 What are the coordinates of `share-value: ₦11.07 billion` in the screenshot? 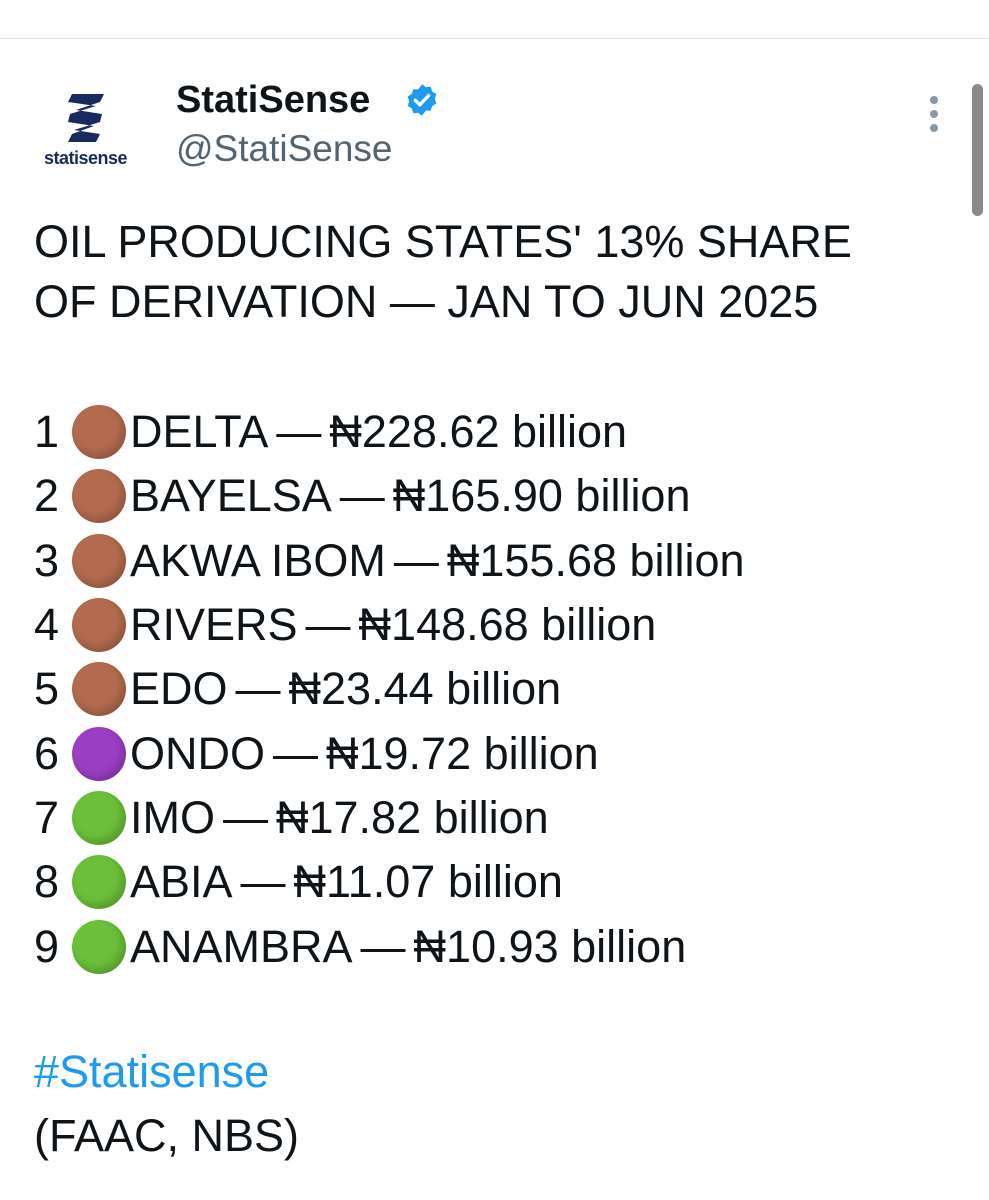 It's located at (428, 882).